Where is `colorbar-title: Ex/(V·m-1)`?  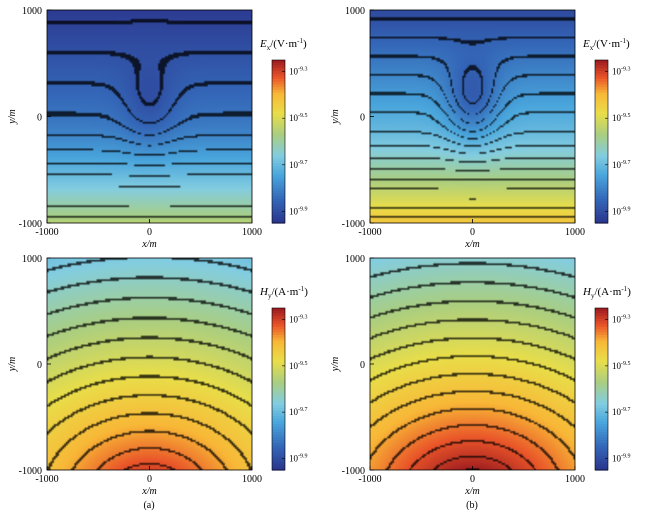
colorbar-title: Ex/(V·m-1) is located at coordinates (606, 44).